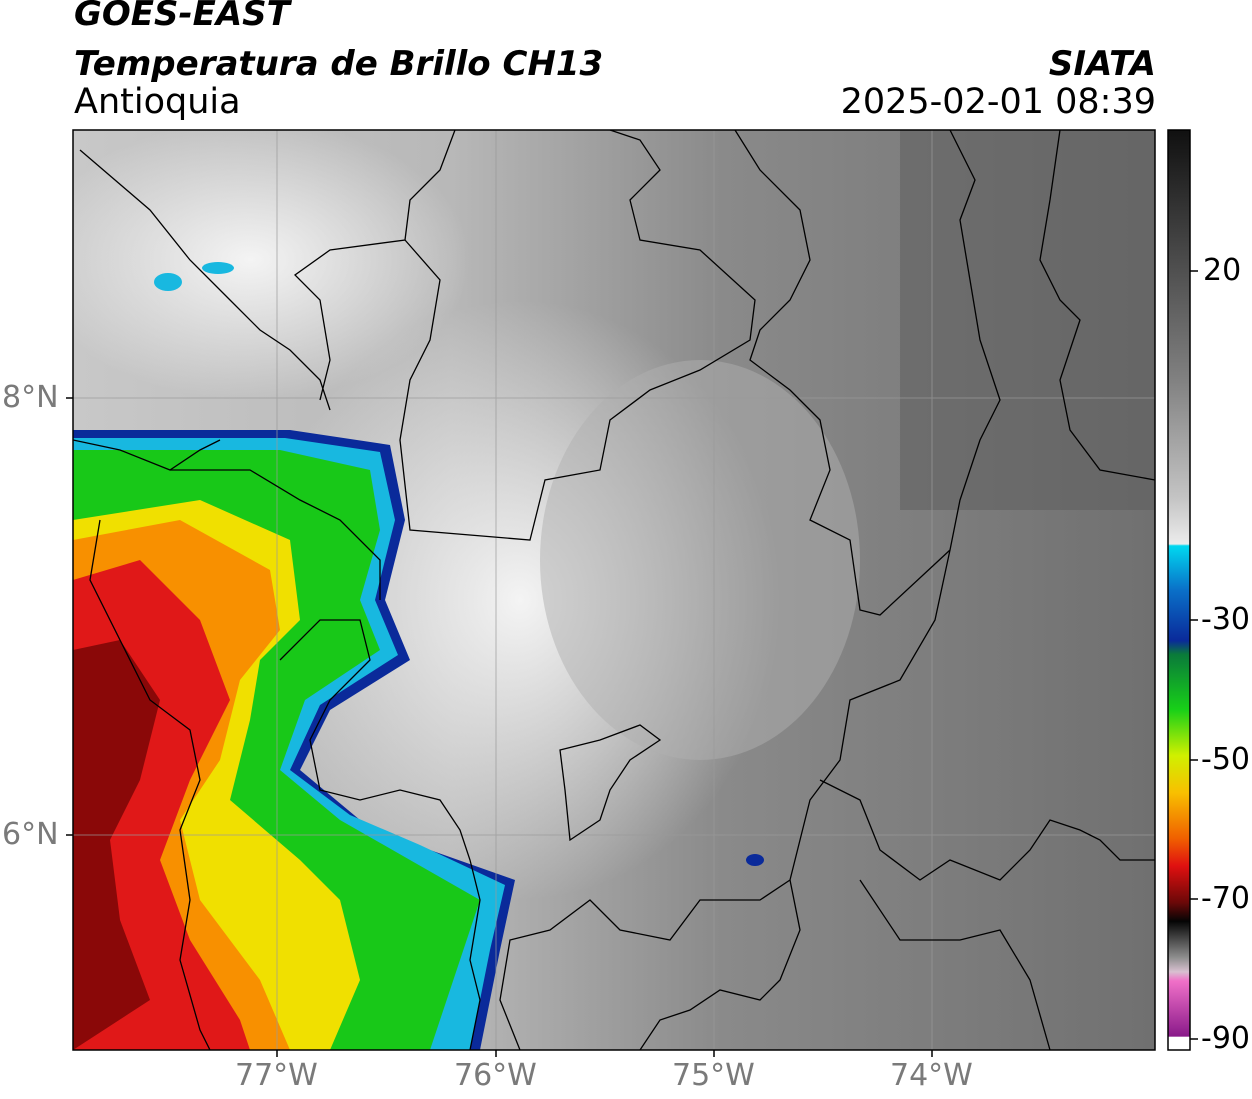  What do you see at coordinates (1225, 898) in the screenshot?
I see `colorbar-tick-label: -70` at bounding box center [1225, 898].